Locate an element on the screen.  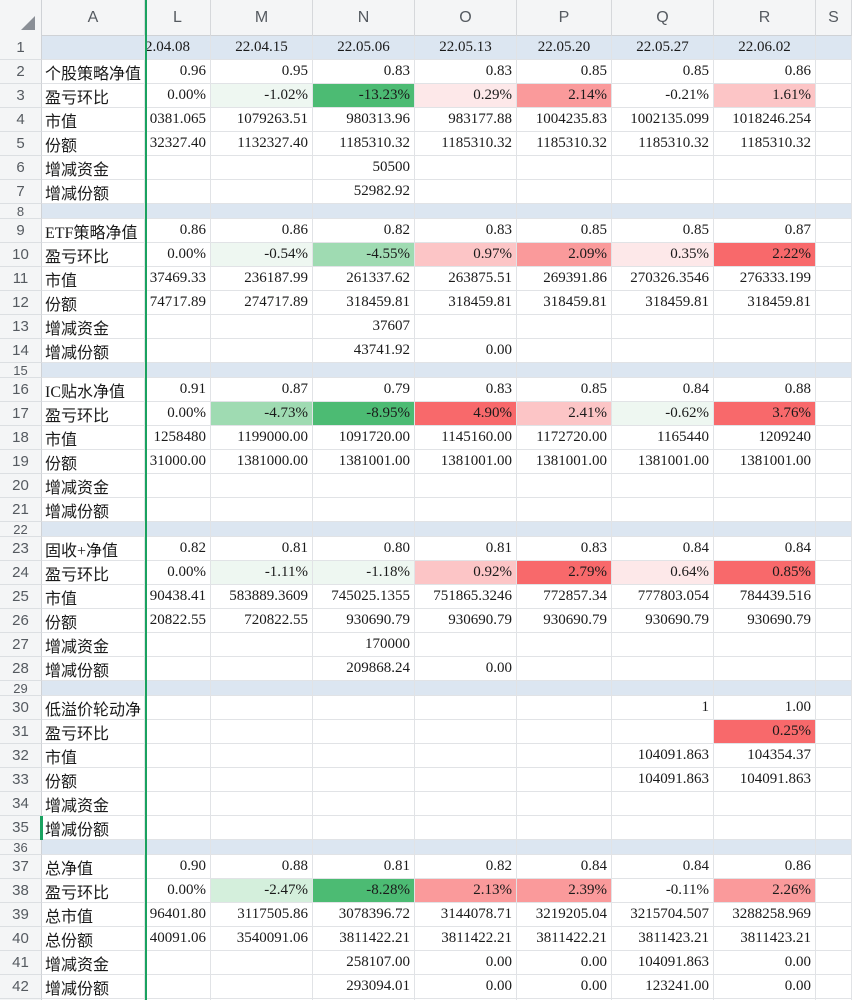
row-header: 37 is located at coordinates (21, 867).